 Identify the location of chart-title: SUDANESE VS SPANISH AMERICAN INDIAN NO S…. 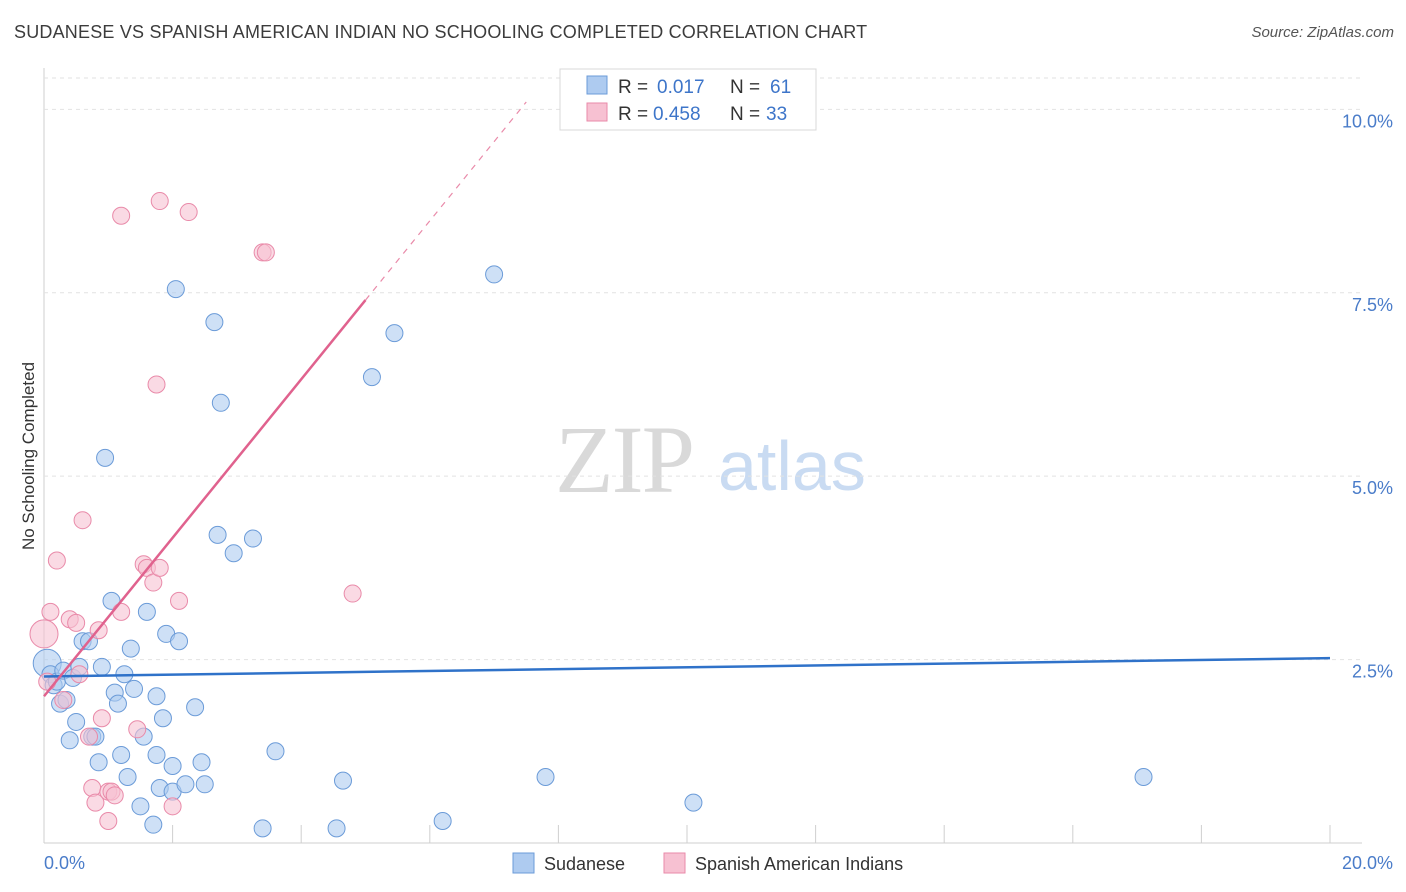
(441, 32).